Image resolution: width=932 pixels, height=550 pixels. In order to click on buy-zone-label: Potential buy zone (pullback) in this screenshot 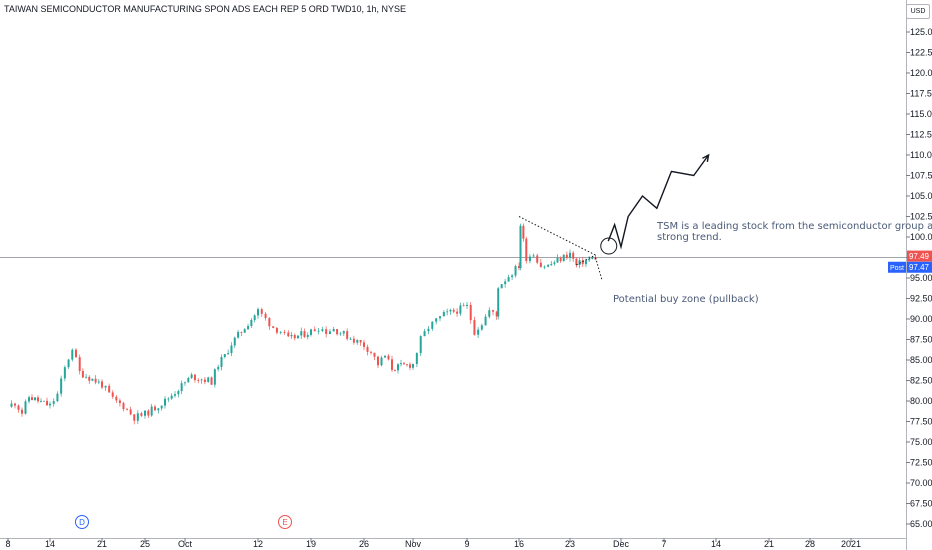, I will do `click(686, 299)`.